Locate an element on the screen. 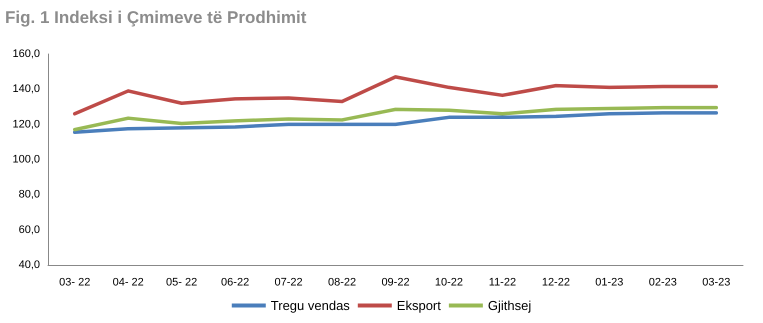 The width and height of the screenshot is (763, 323). y-tick-label: 120,0 is located at coordinates (26, 124).